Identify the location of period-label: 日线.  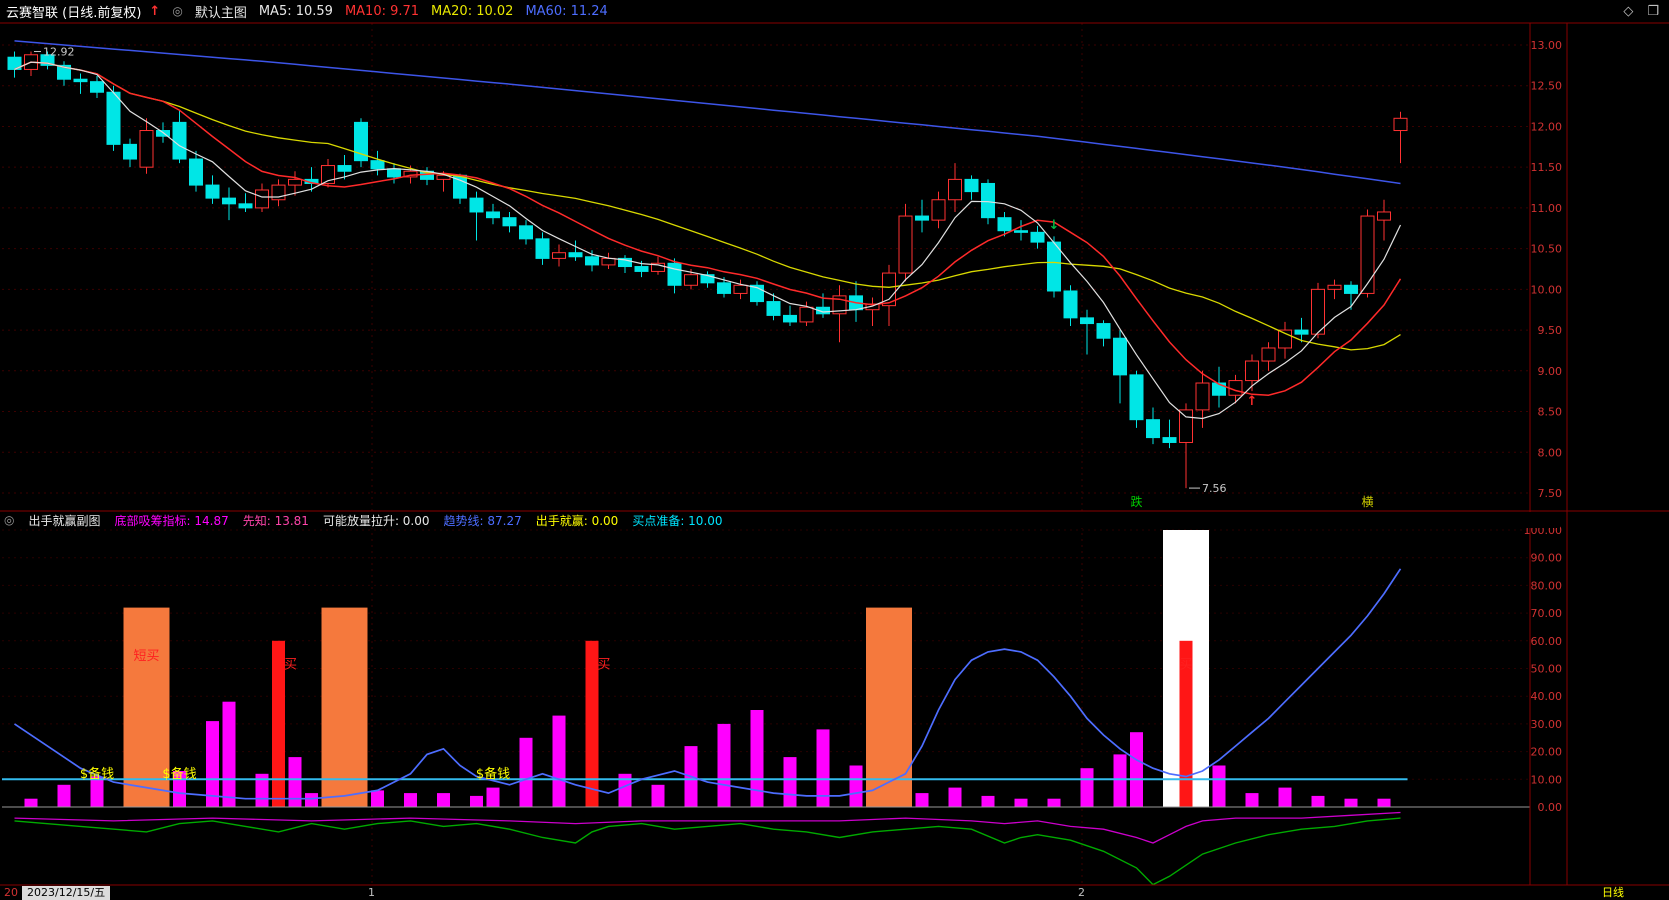
(1613, 892).